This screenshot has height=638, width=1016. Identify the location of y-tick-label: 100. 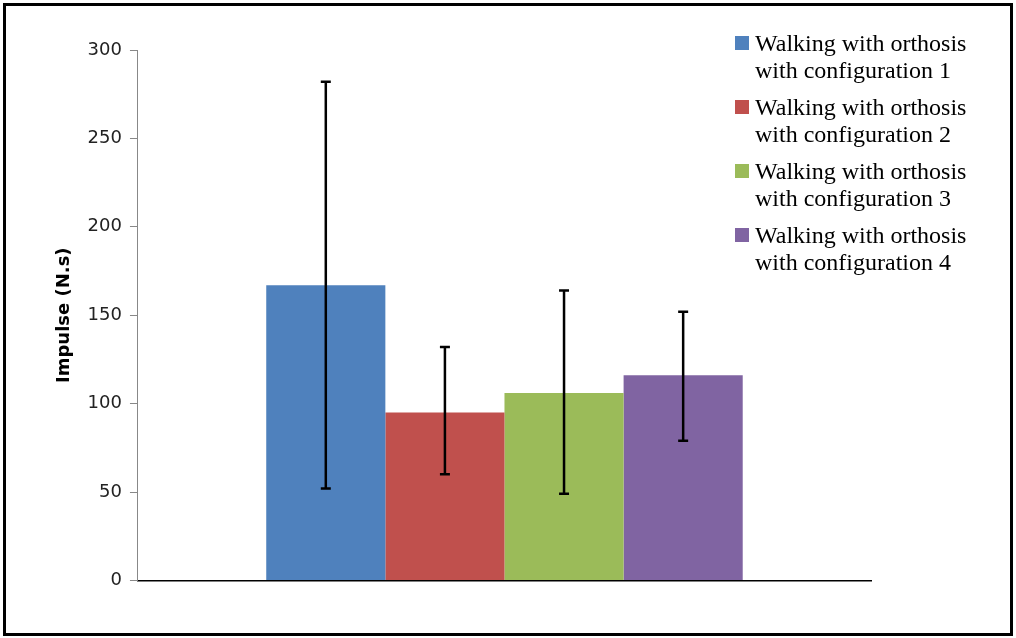
(104, 402).